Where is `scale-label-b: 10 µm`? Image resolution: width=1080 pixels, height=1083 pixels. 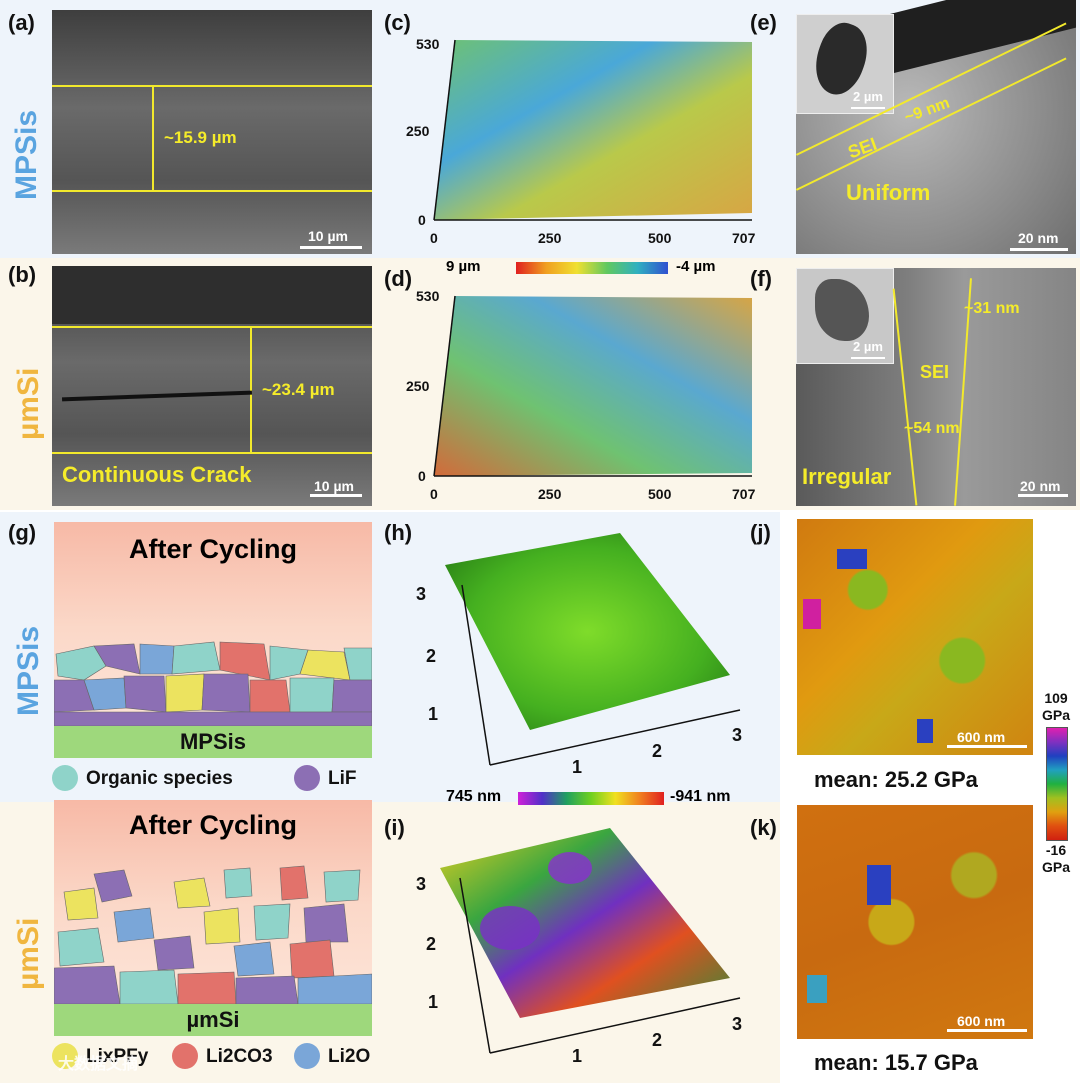
scale-label-b: 10 µm is located at coordinates (334, 486).